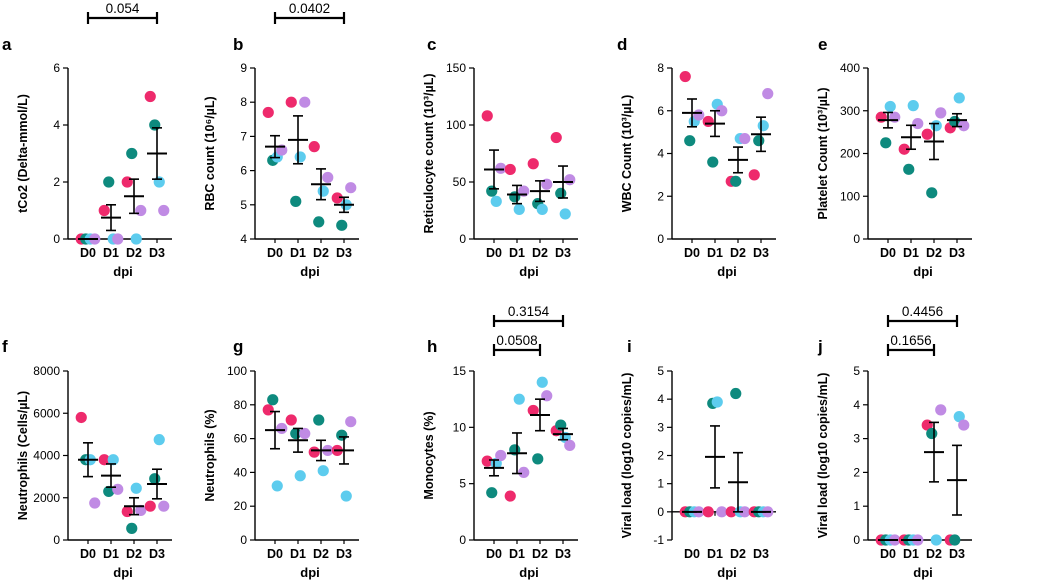 The image size is (1050, 586). What do you see at coordinates (516, 340) in the screenshot?
I see `pvalue-label: 0.0508` at bounding box center [516, 340].